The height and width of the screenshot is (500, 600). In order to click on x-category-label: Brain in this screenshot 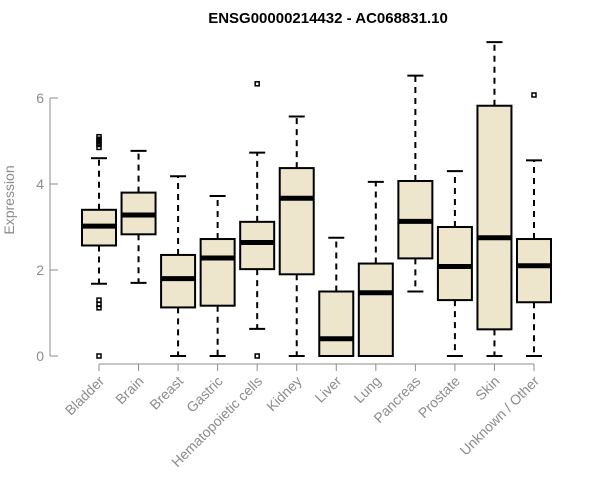, I will do `click(129, 390)`.